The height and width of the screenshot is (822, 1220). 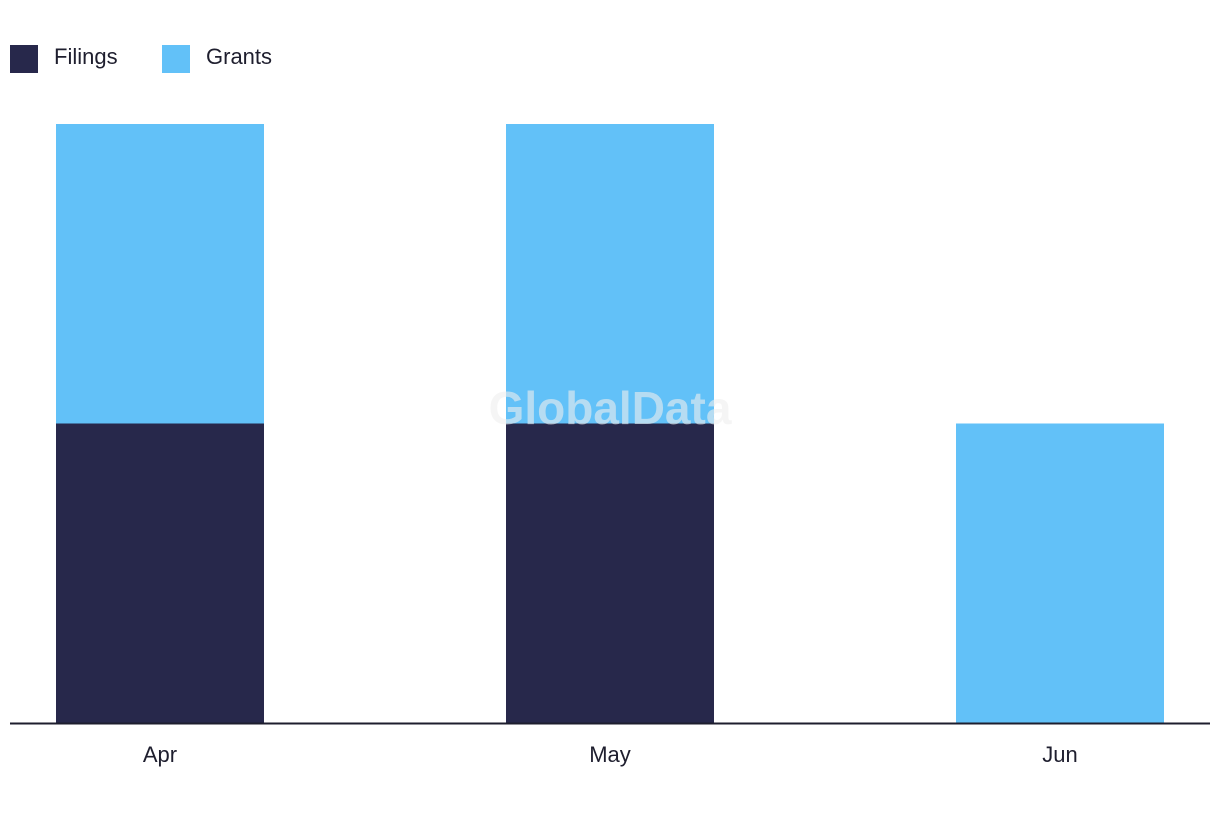 I want to click on x-tick-label: Apr, so click(x=160, y=754).